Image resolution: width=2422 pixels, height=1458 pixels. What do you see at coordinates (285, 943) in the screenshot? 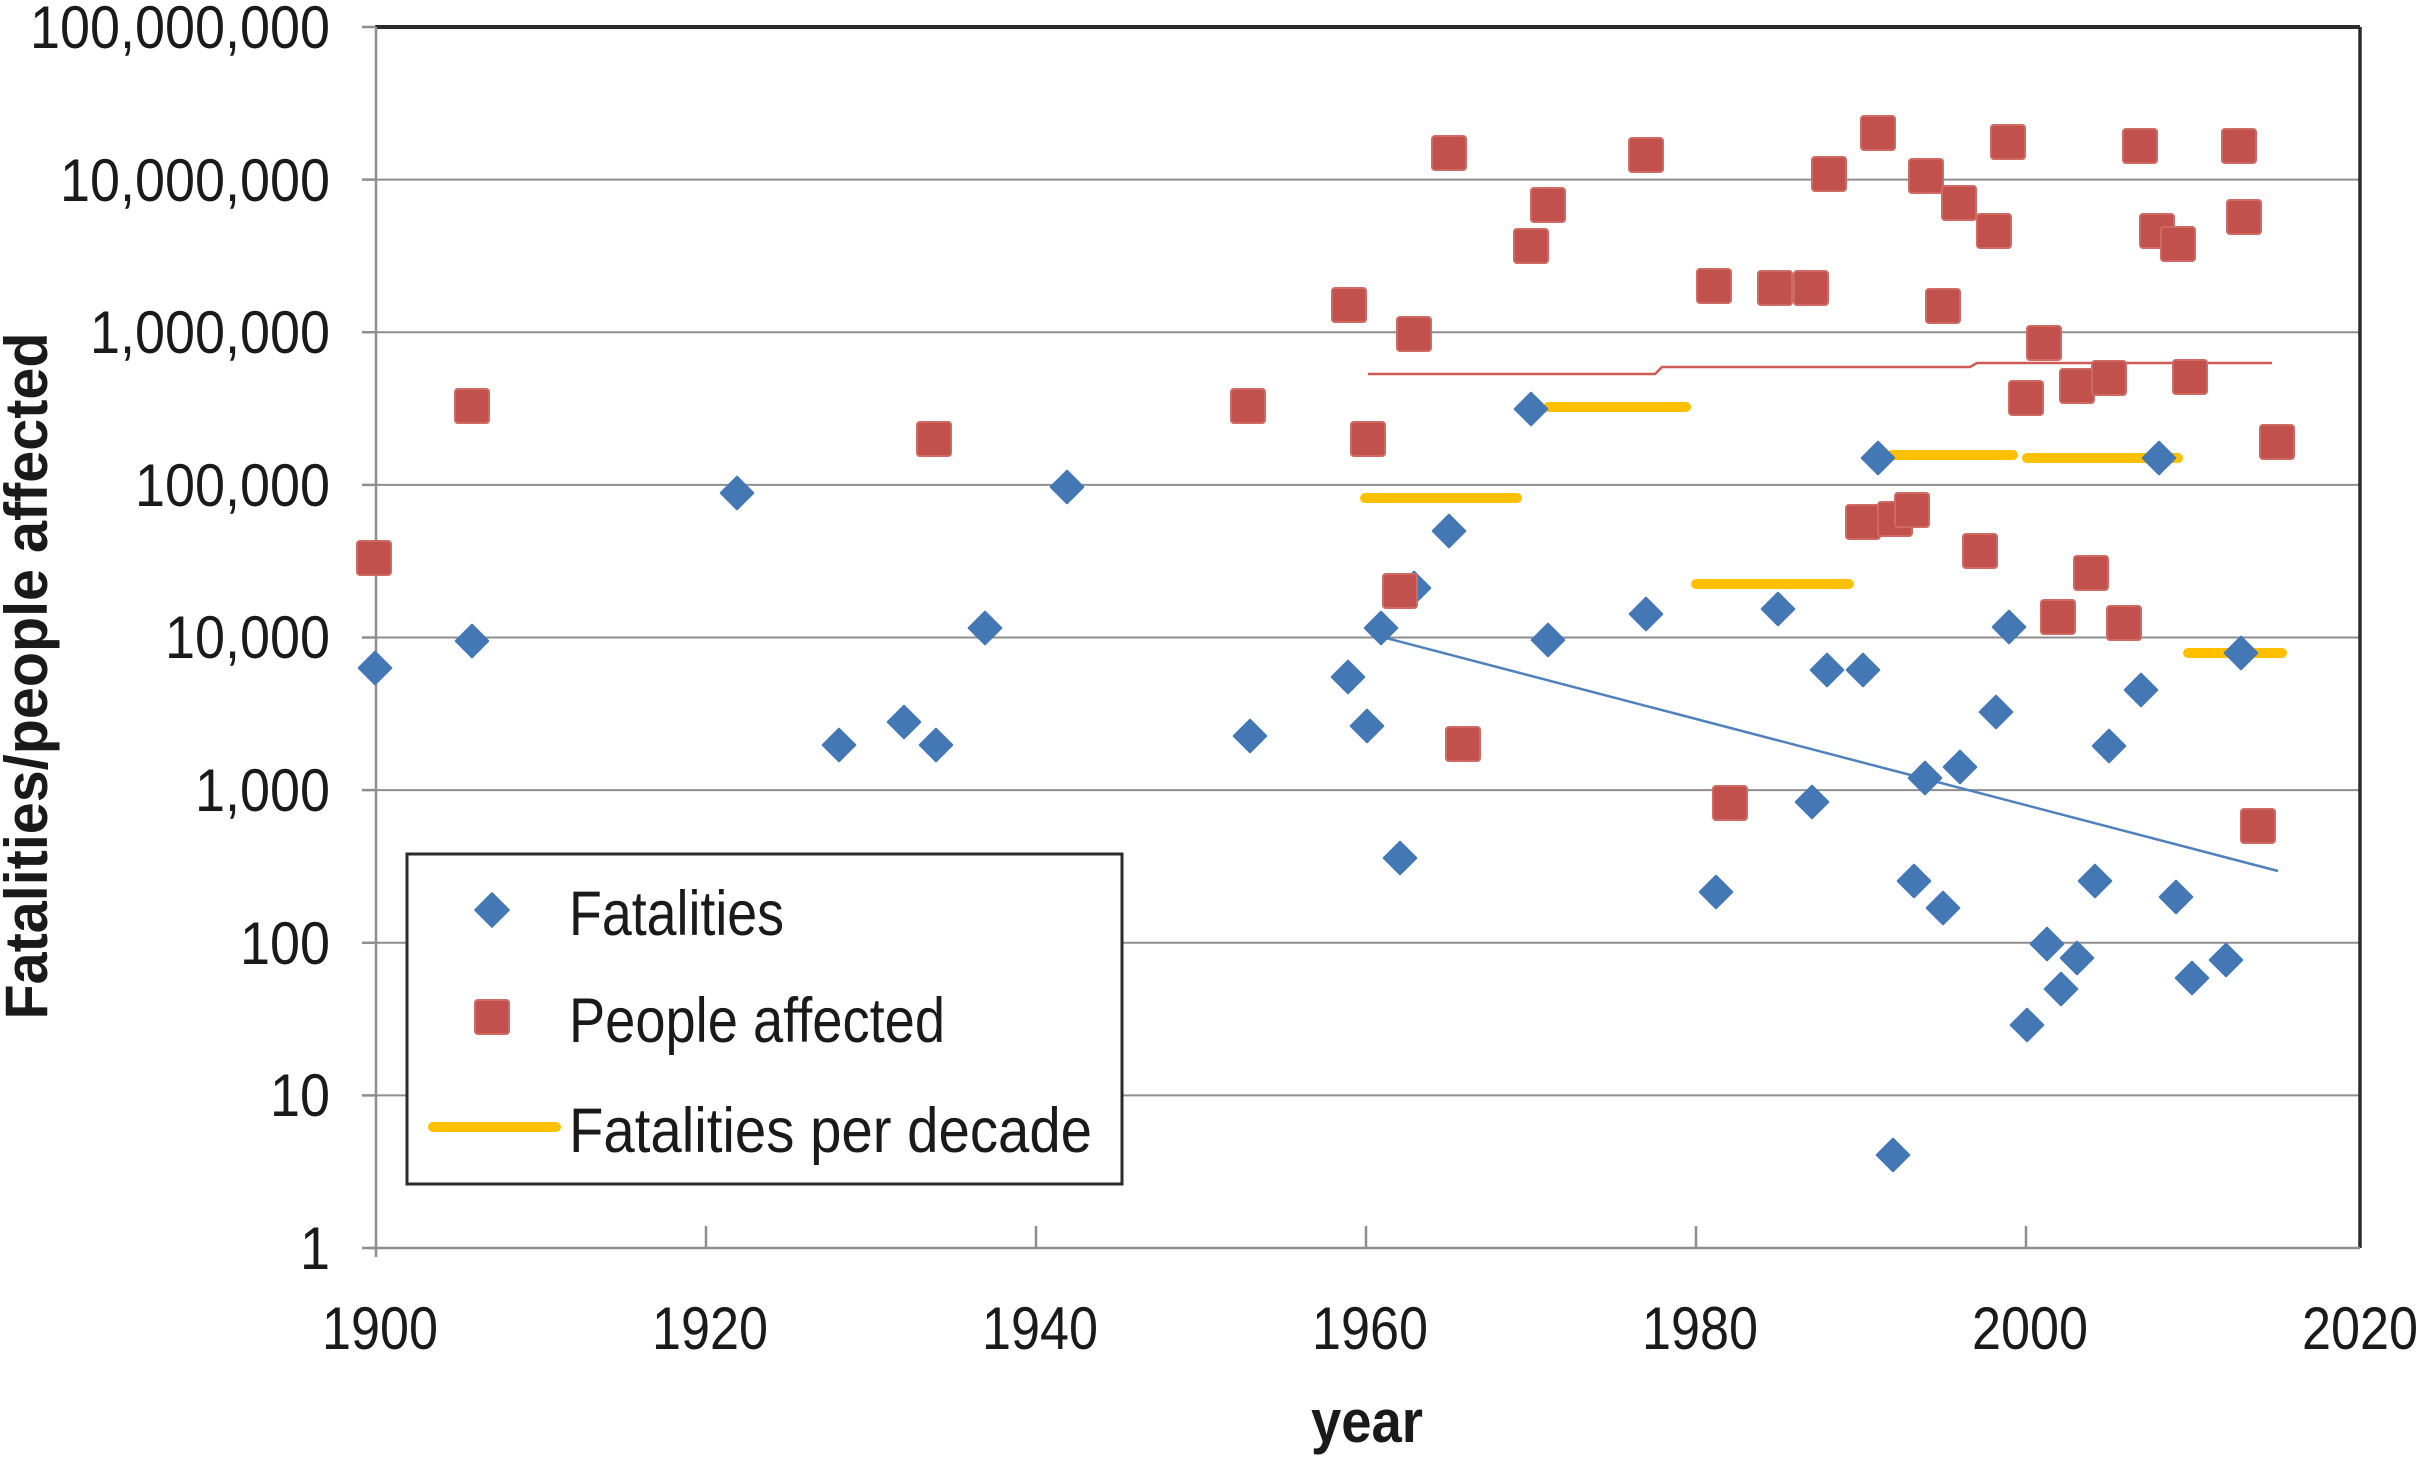
I see `svg-text: 100` at bounding box center [285, 943].